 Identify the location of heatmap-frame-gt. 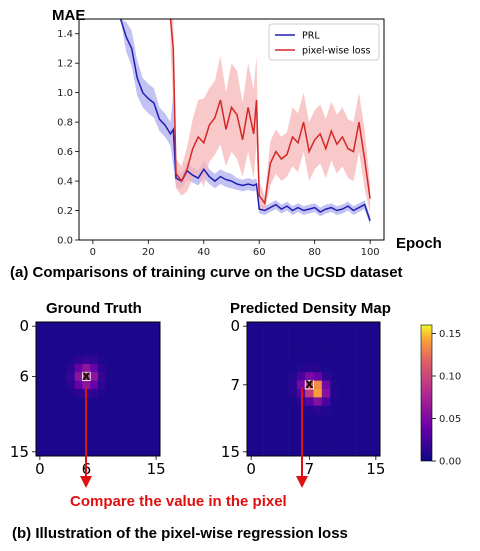
(98, 389).